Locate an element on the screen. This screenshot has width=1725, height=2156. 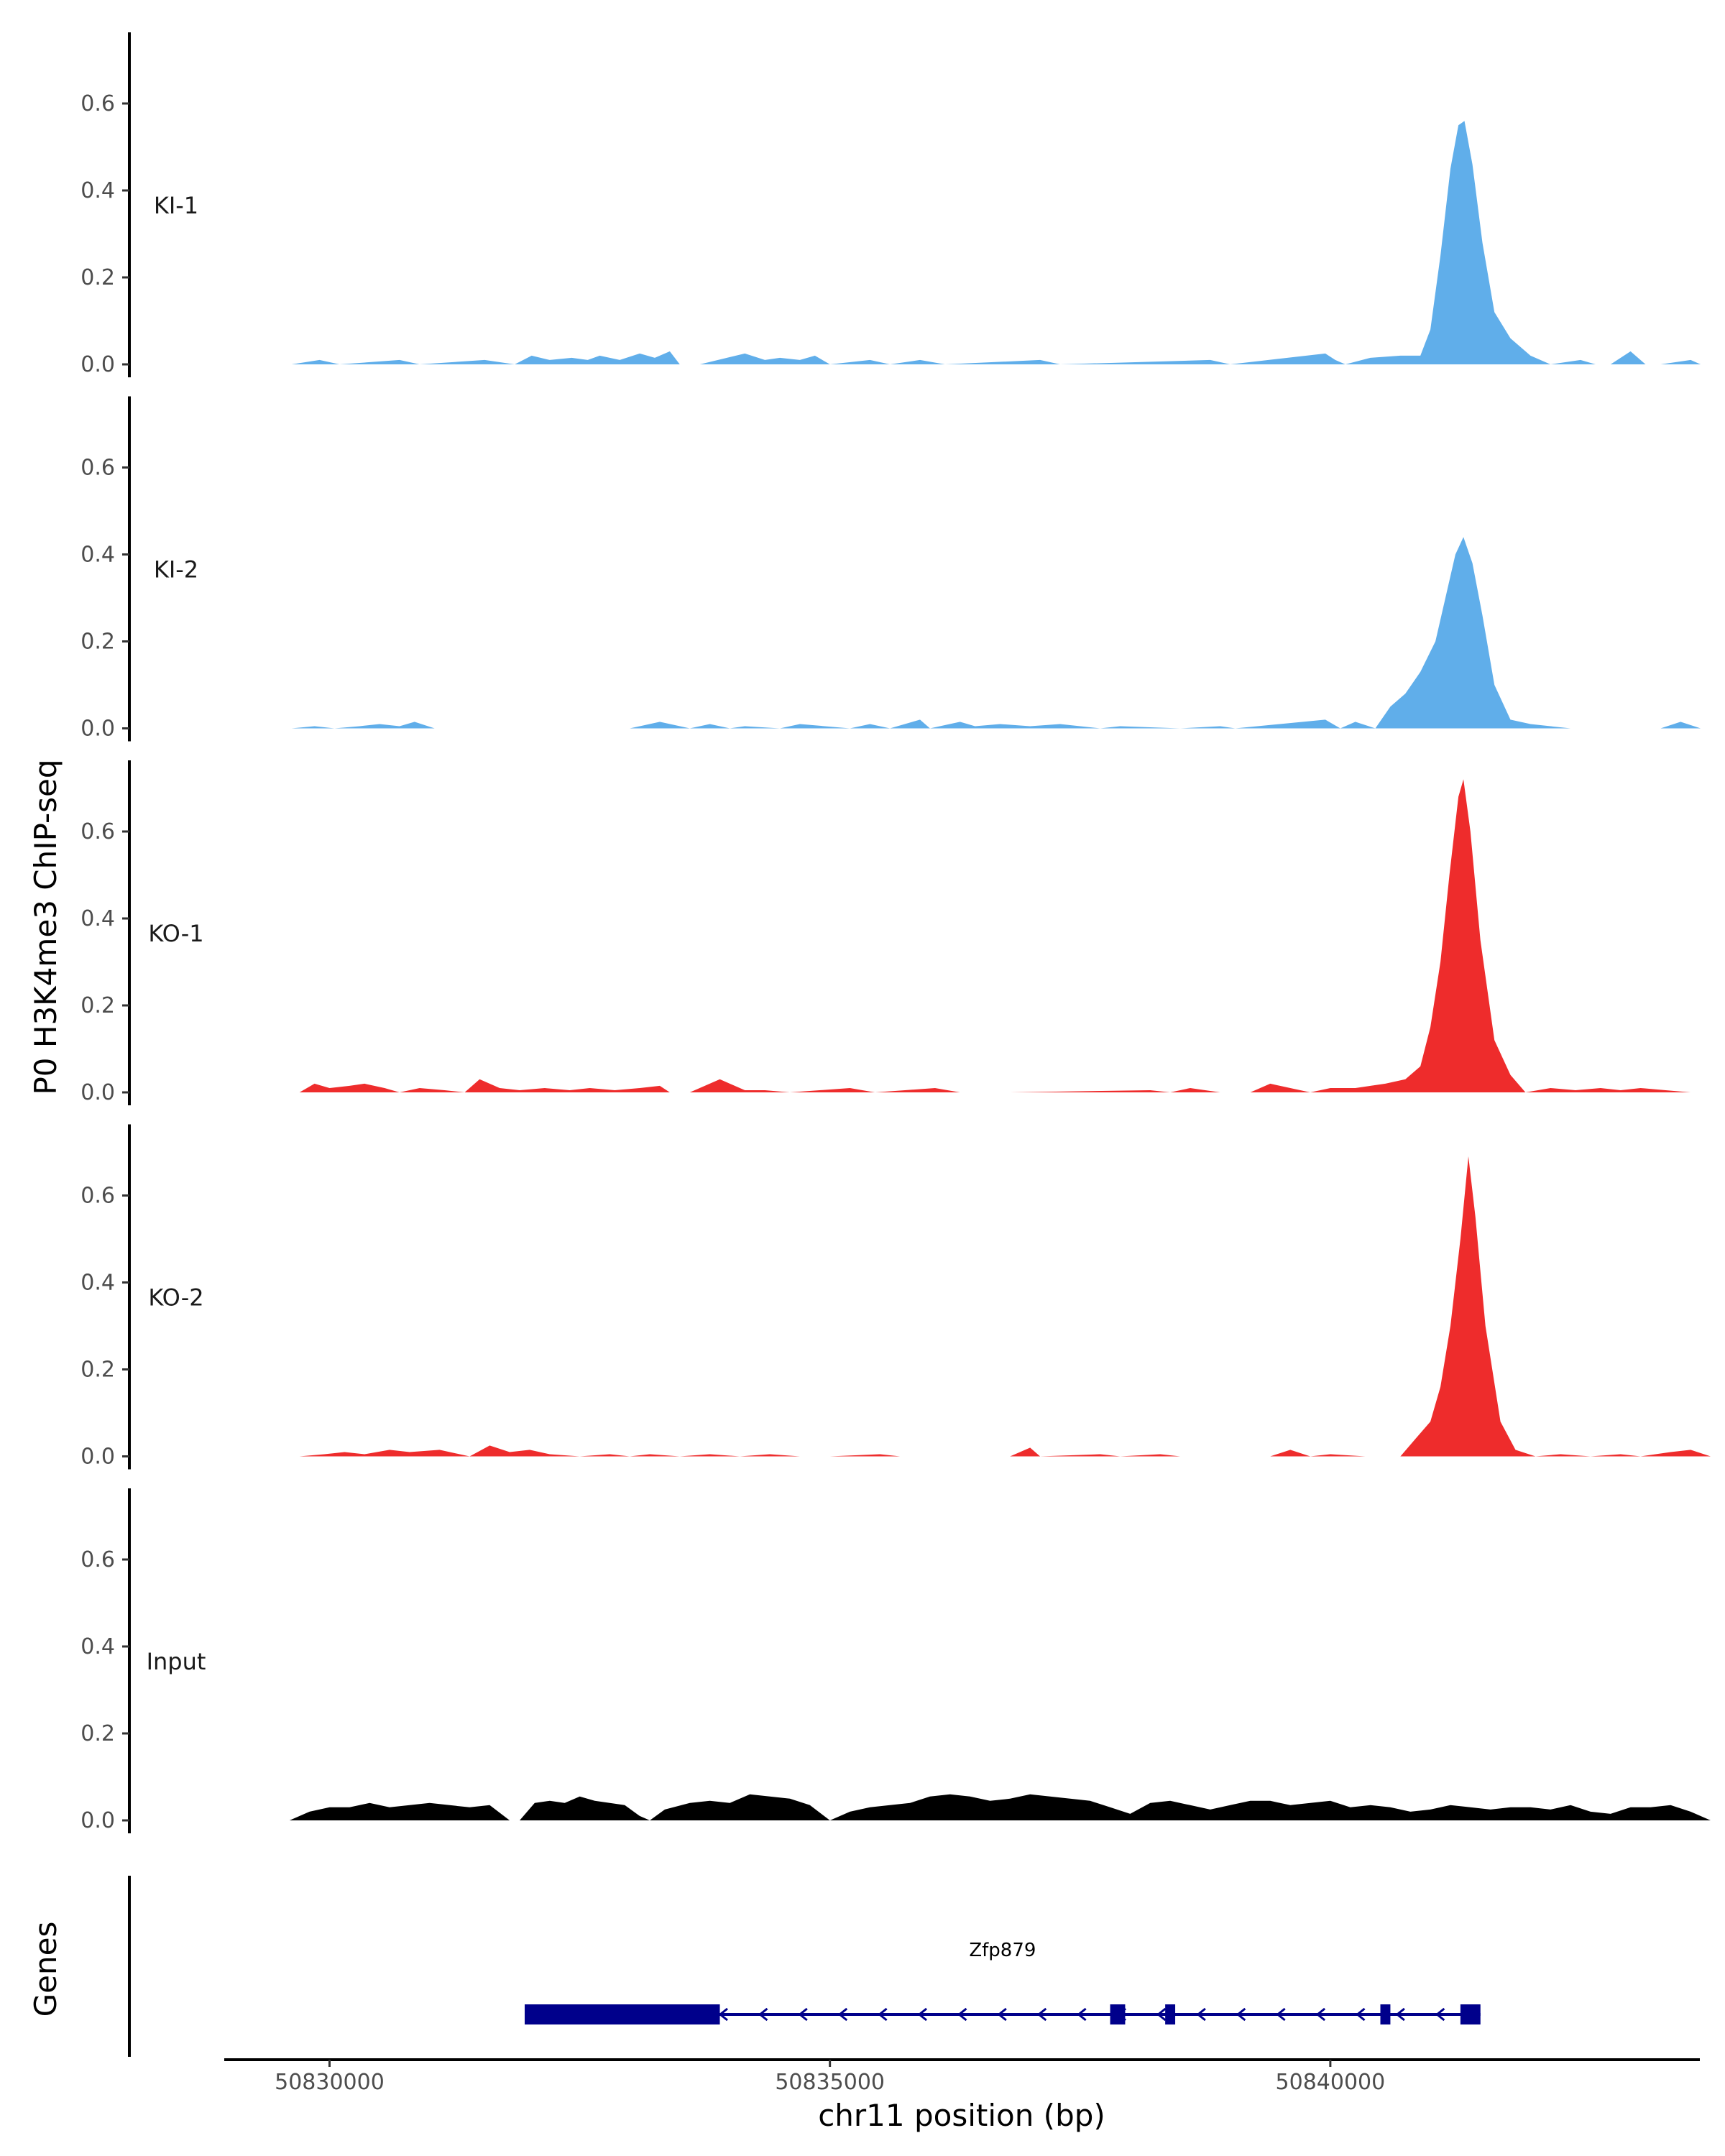
track-label: KO-2 is located at coordinates (175, 1298).